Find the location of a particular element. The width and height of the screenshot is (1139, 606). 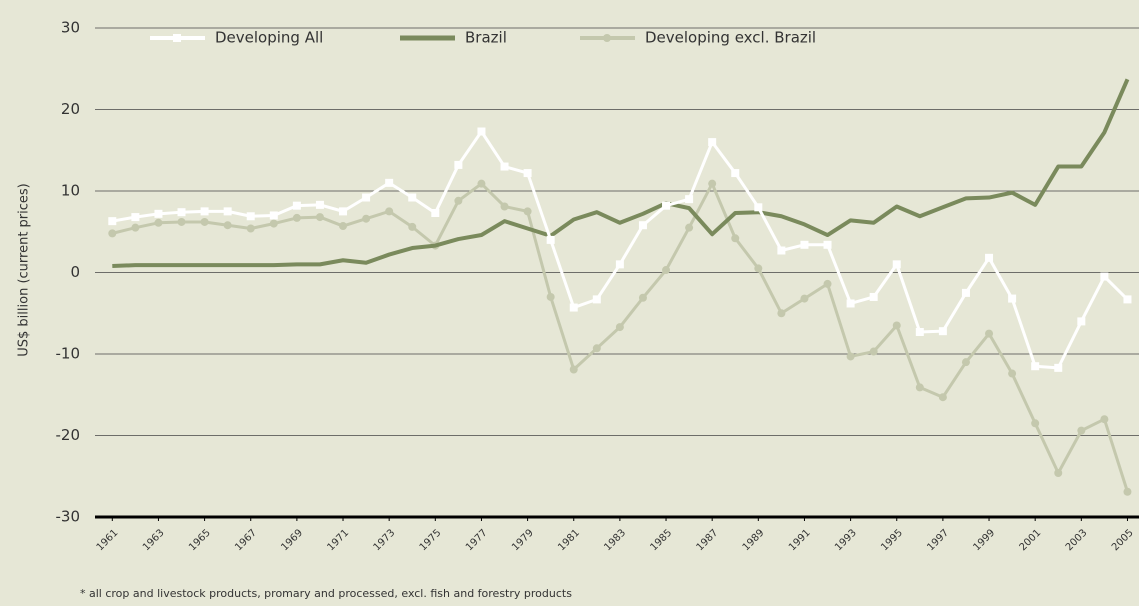

legend-item: Developing All is located at coordinates (236, 38).